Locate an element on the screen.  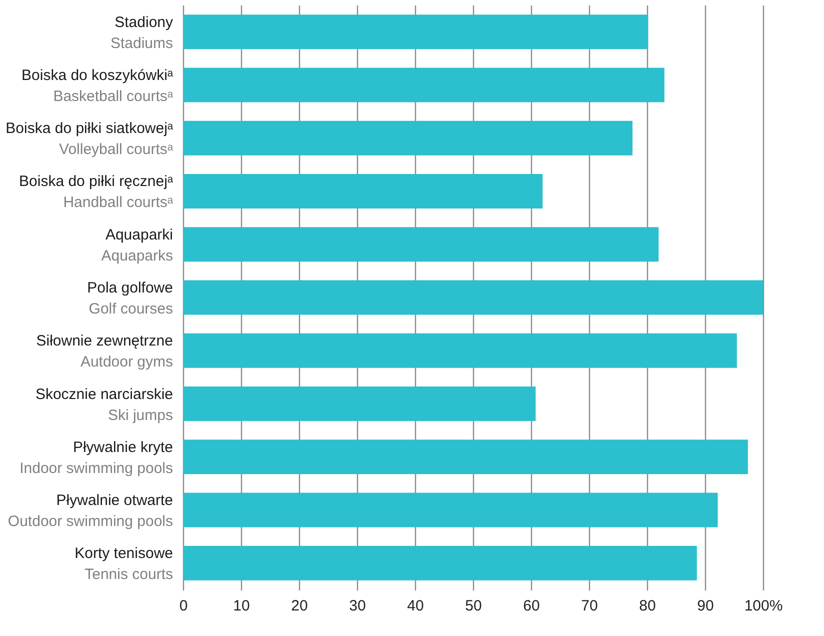
x-tick-label: 80 is located at coordinates (647, 606).